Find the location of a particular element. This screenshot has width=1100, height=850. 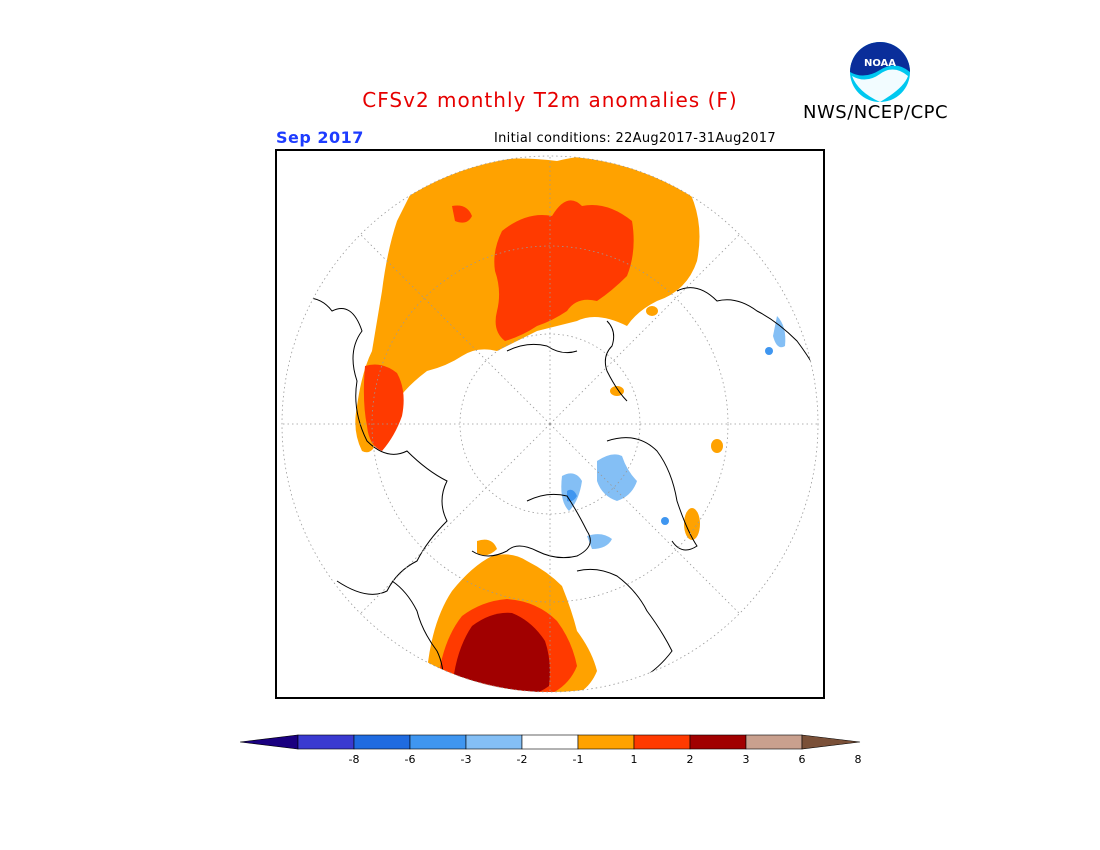

anomaly-region-europe is located at coordinates (383, 407).